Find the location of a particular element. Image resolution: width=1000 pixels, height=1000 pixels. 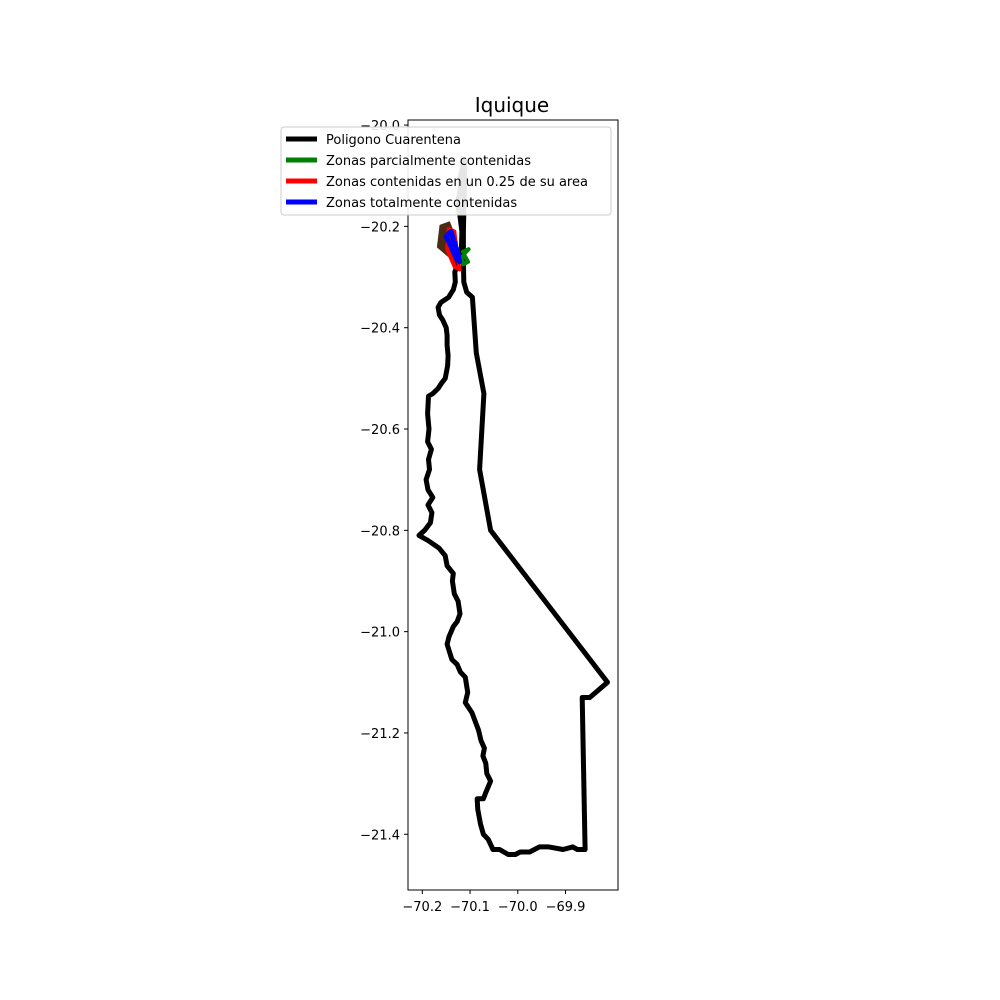

chart-title: Iquique is located at coordinates (512, 105).